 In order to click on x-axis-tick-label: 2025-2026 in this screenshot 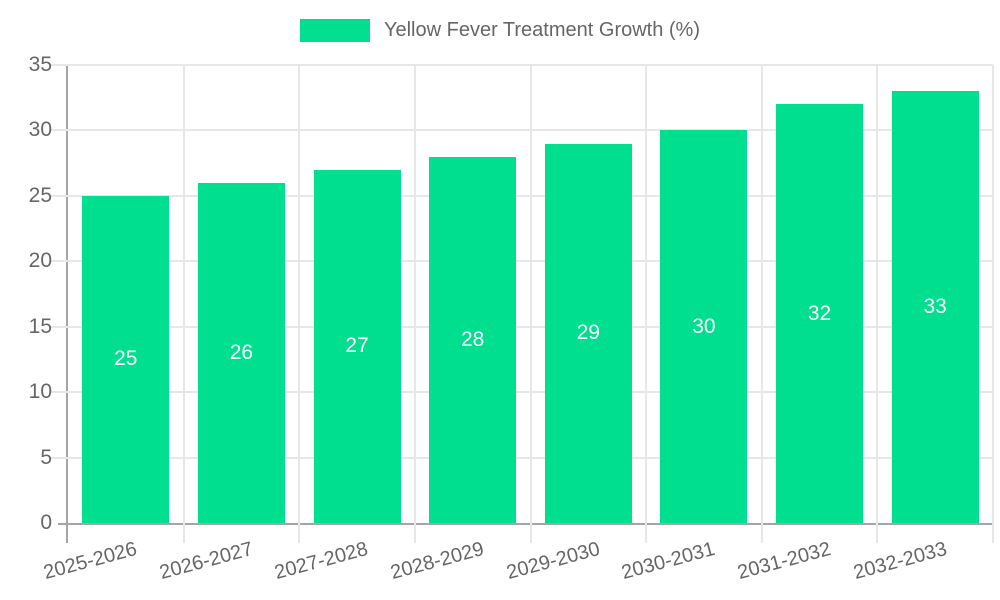, I will do `click(90, 561)`.